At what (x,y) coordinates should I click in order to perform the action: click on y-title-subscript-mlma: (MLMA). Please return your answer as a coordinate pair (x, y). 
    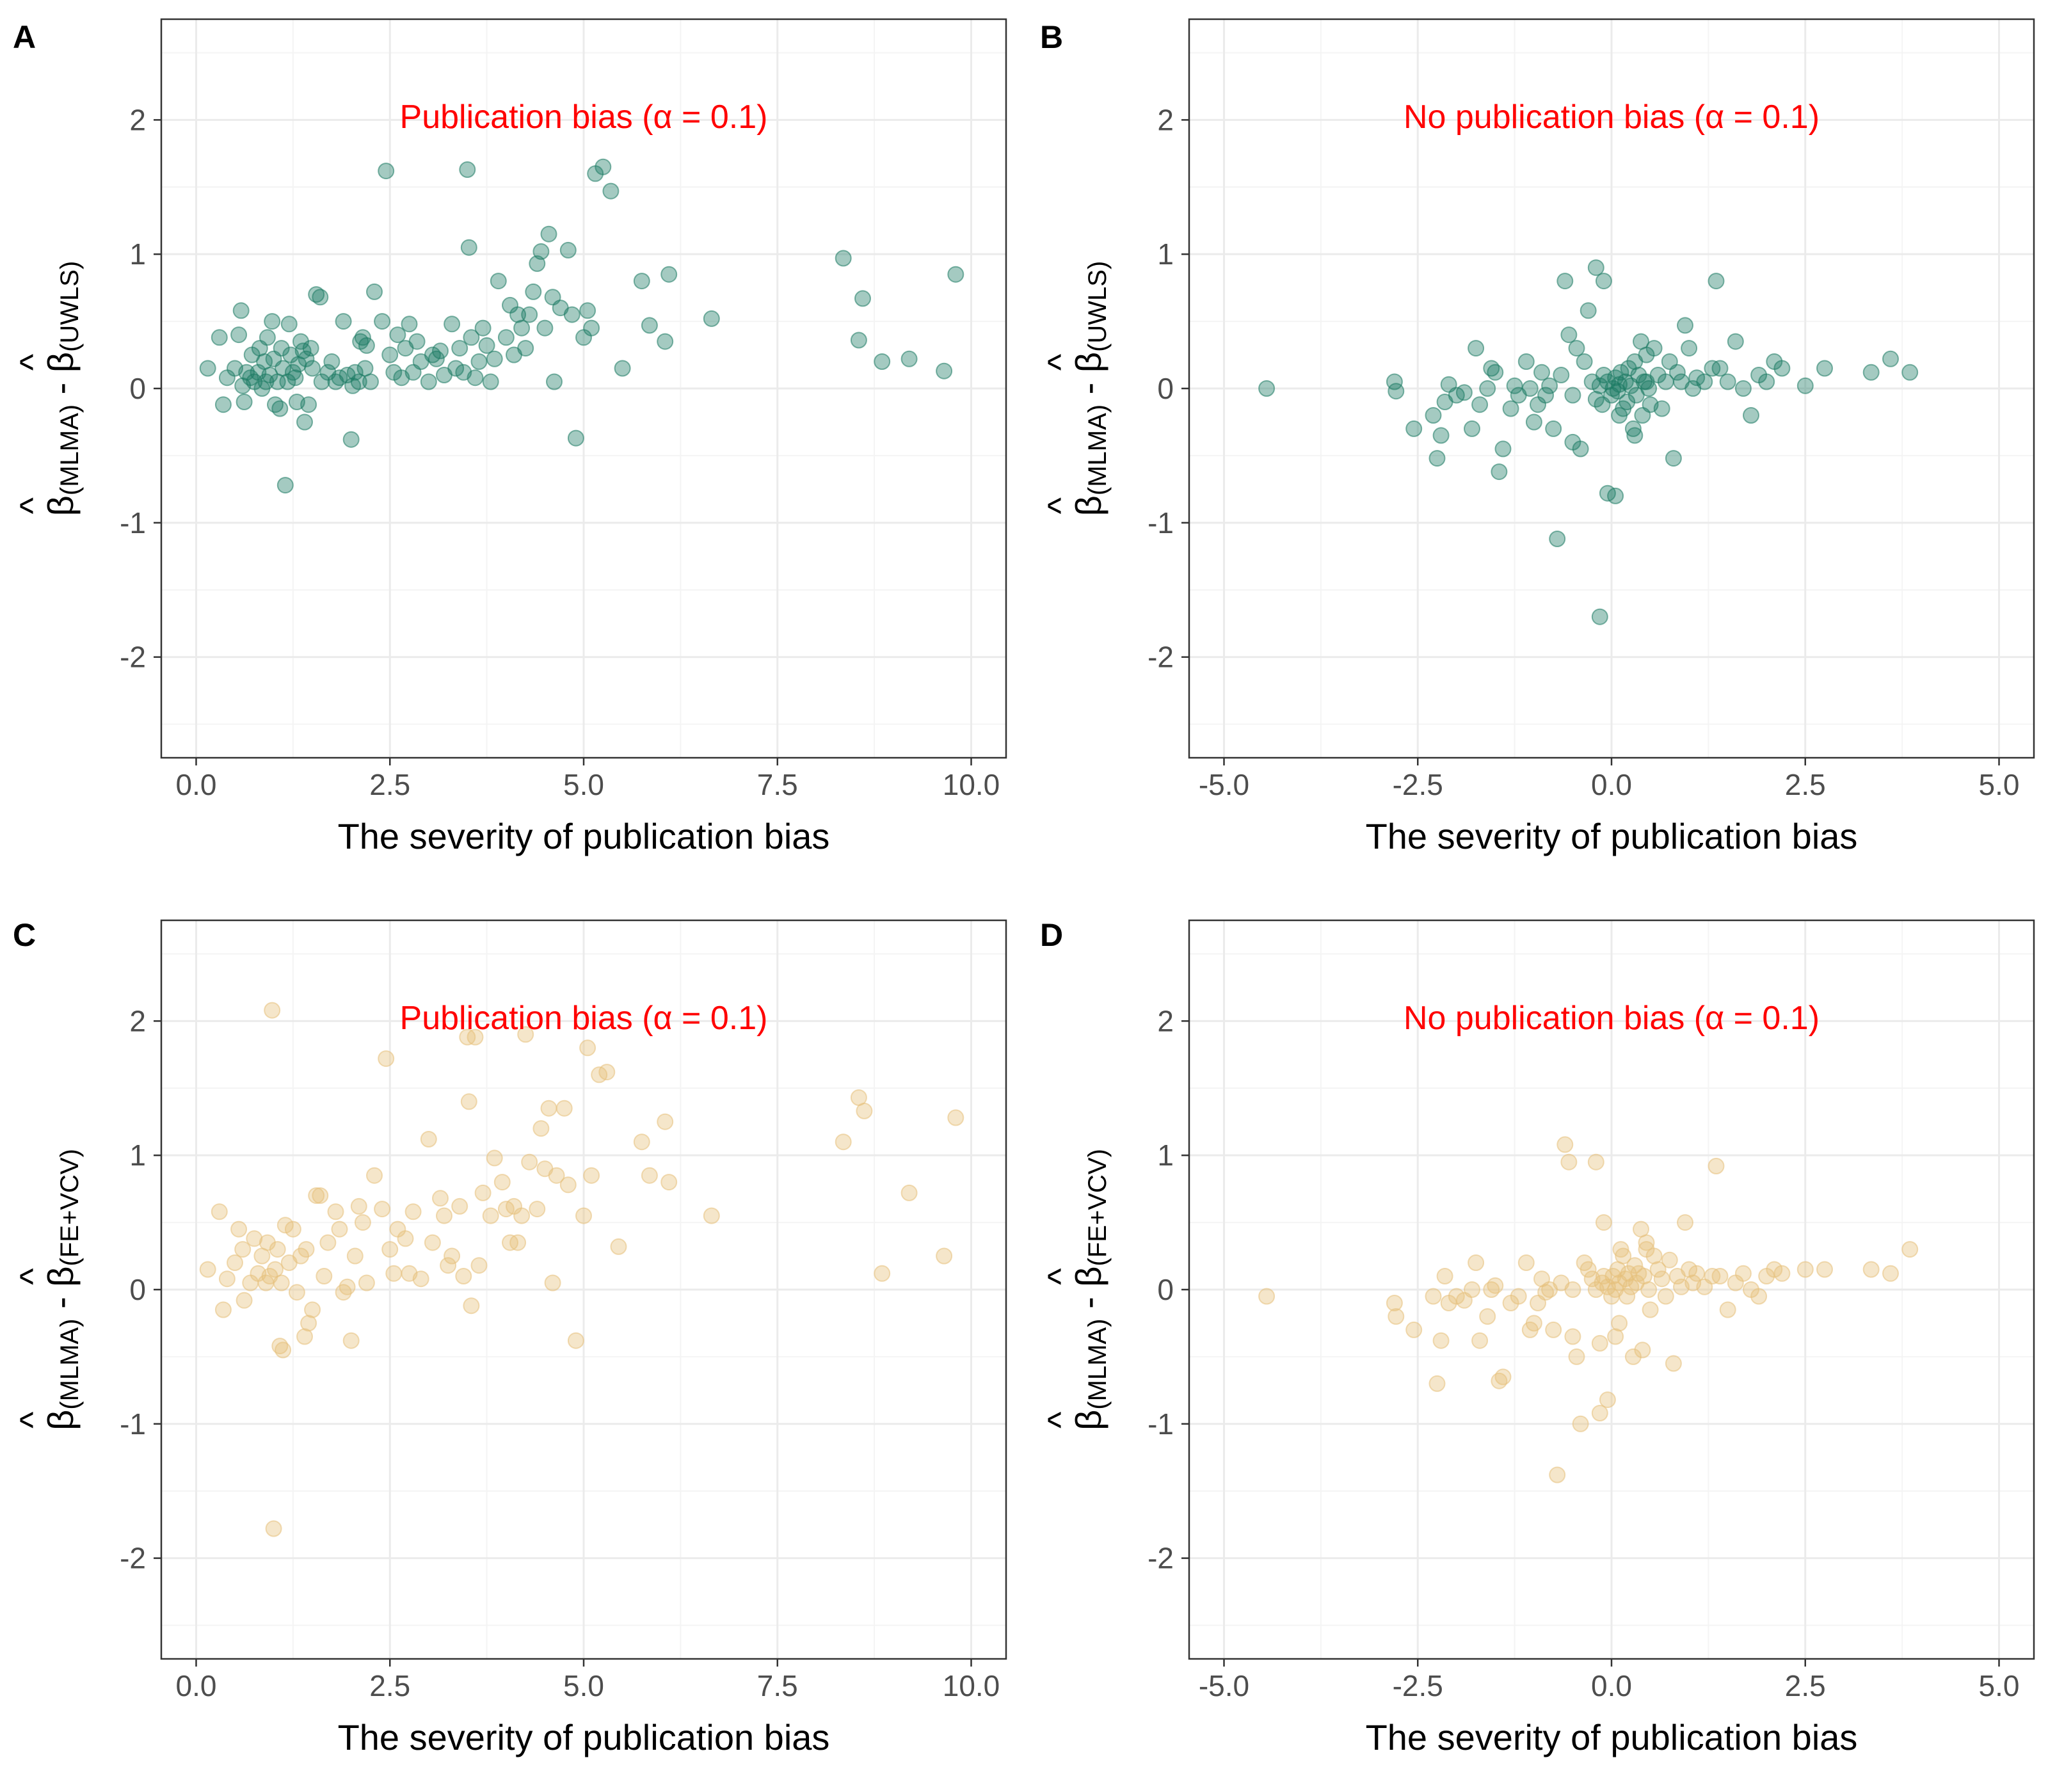
    Looking at the image, I should click on (70, 1363).